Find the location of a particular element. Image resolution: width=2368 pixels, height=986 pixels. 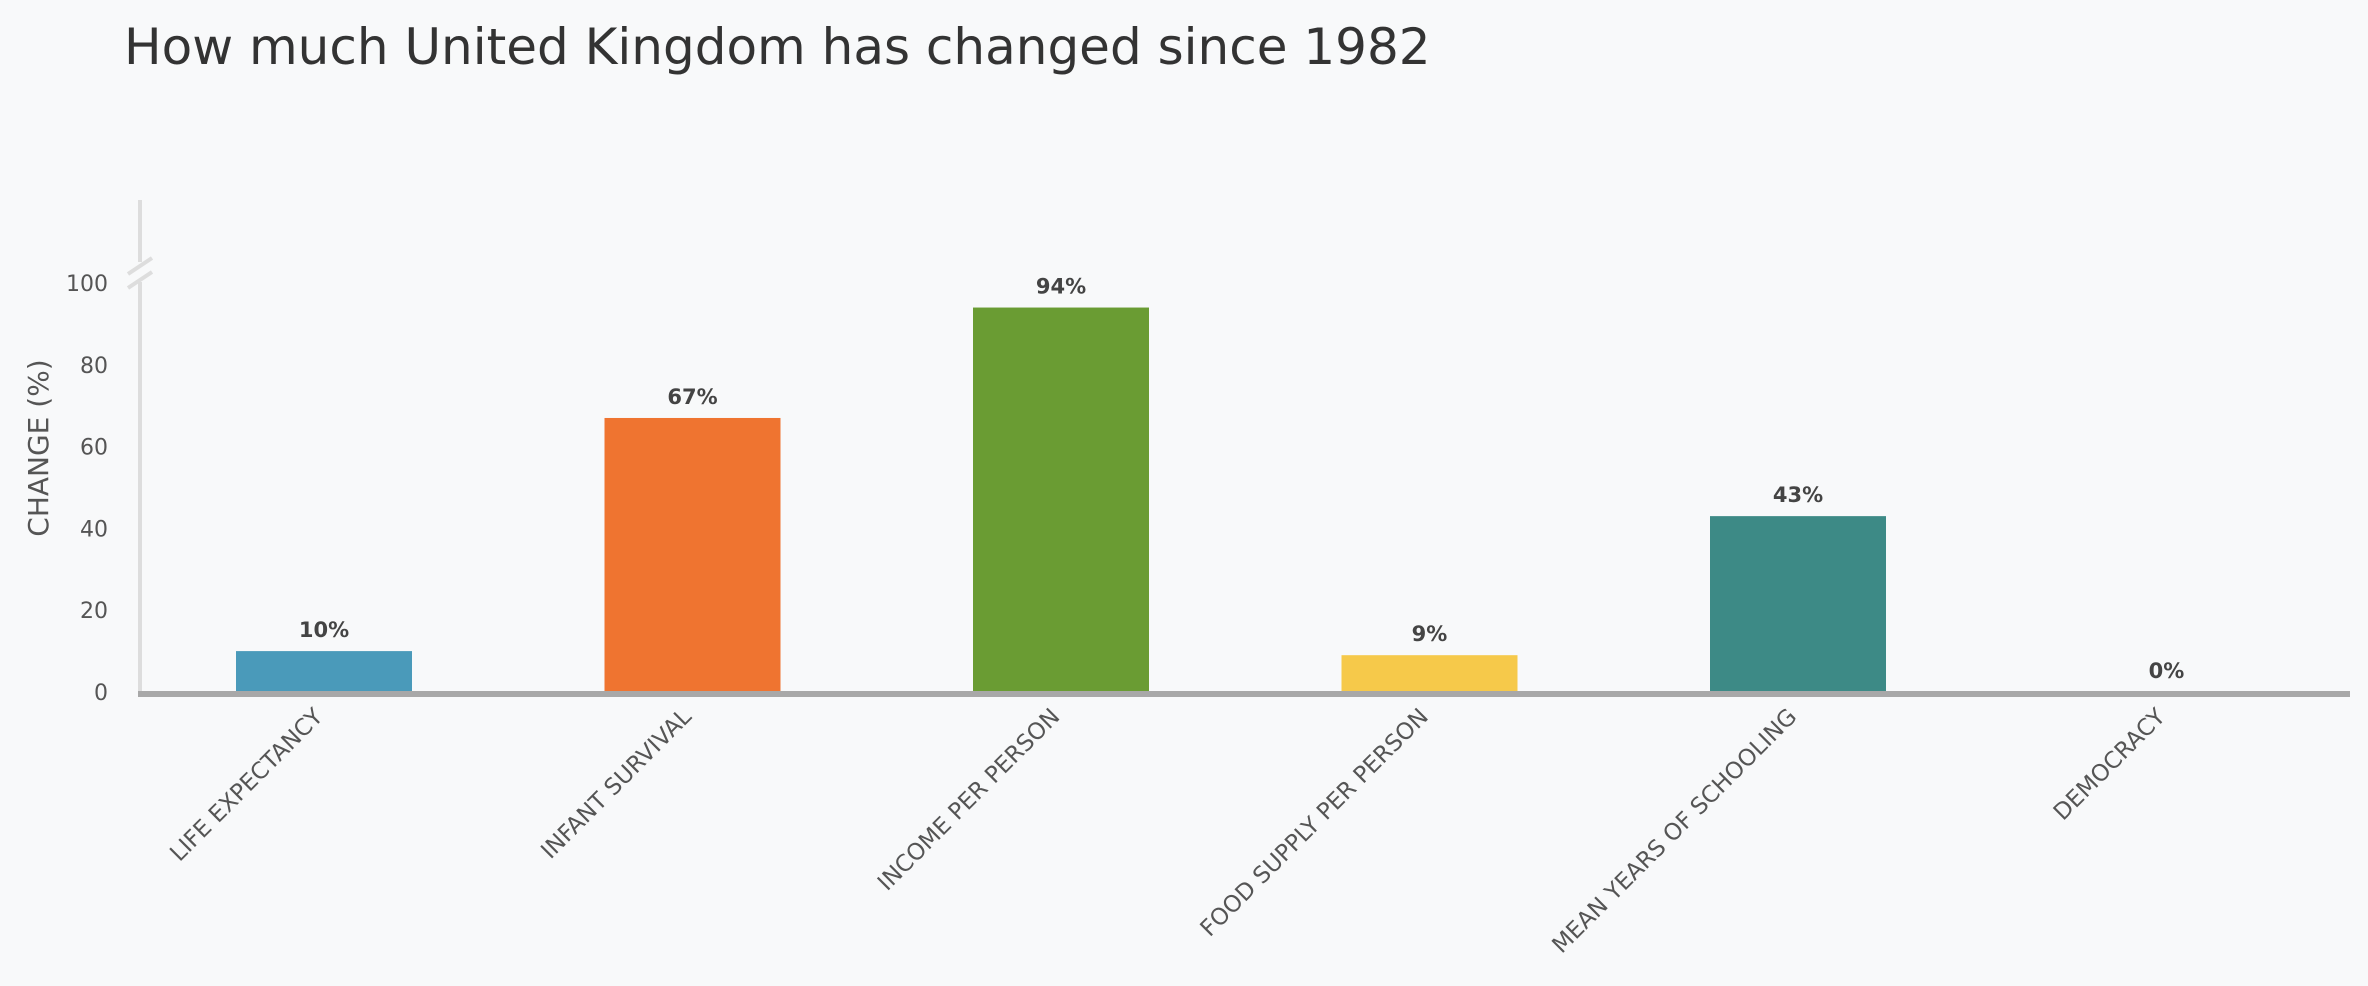

data-label: 9% is located at coordinates (1430, 634).